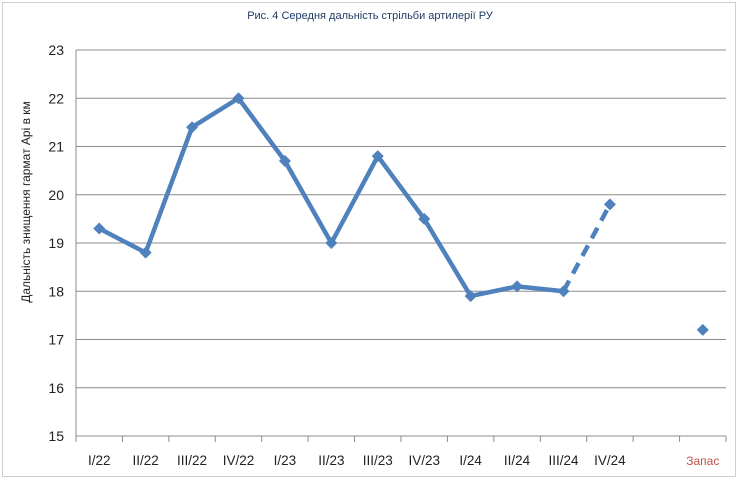 The width and height of the screenshot is (740, 481). What do you see at coordinates (702, 329) in the screenshot?
I see `data-point-reserve` at bounding box center [702, 329].